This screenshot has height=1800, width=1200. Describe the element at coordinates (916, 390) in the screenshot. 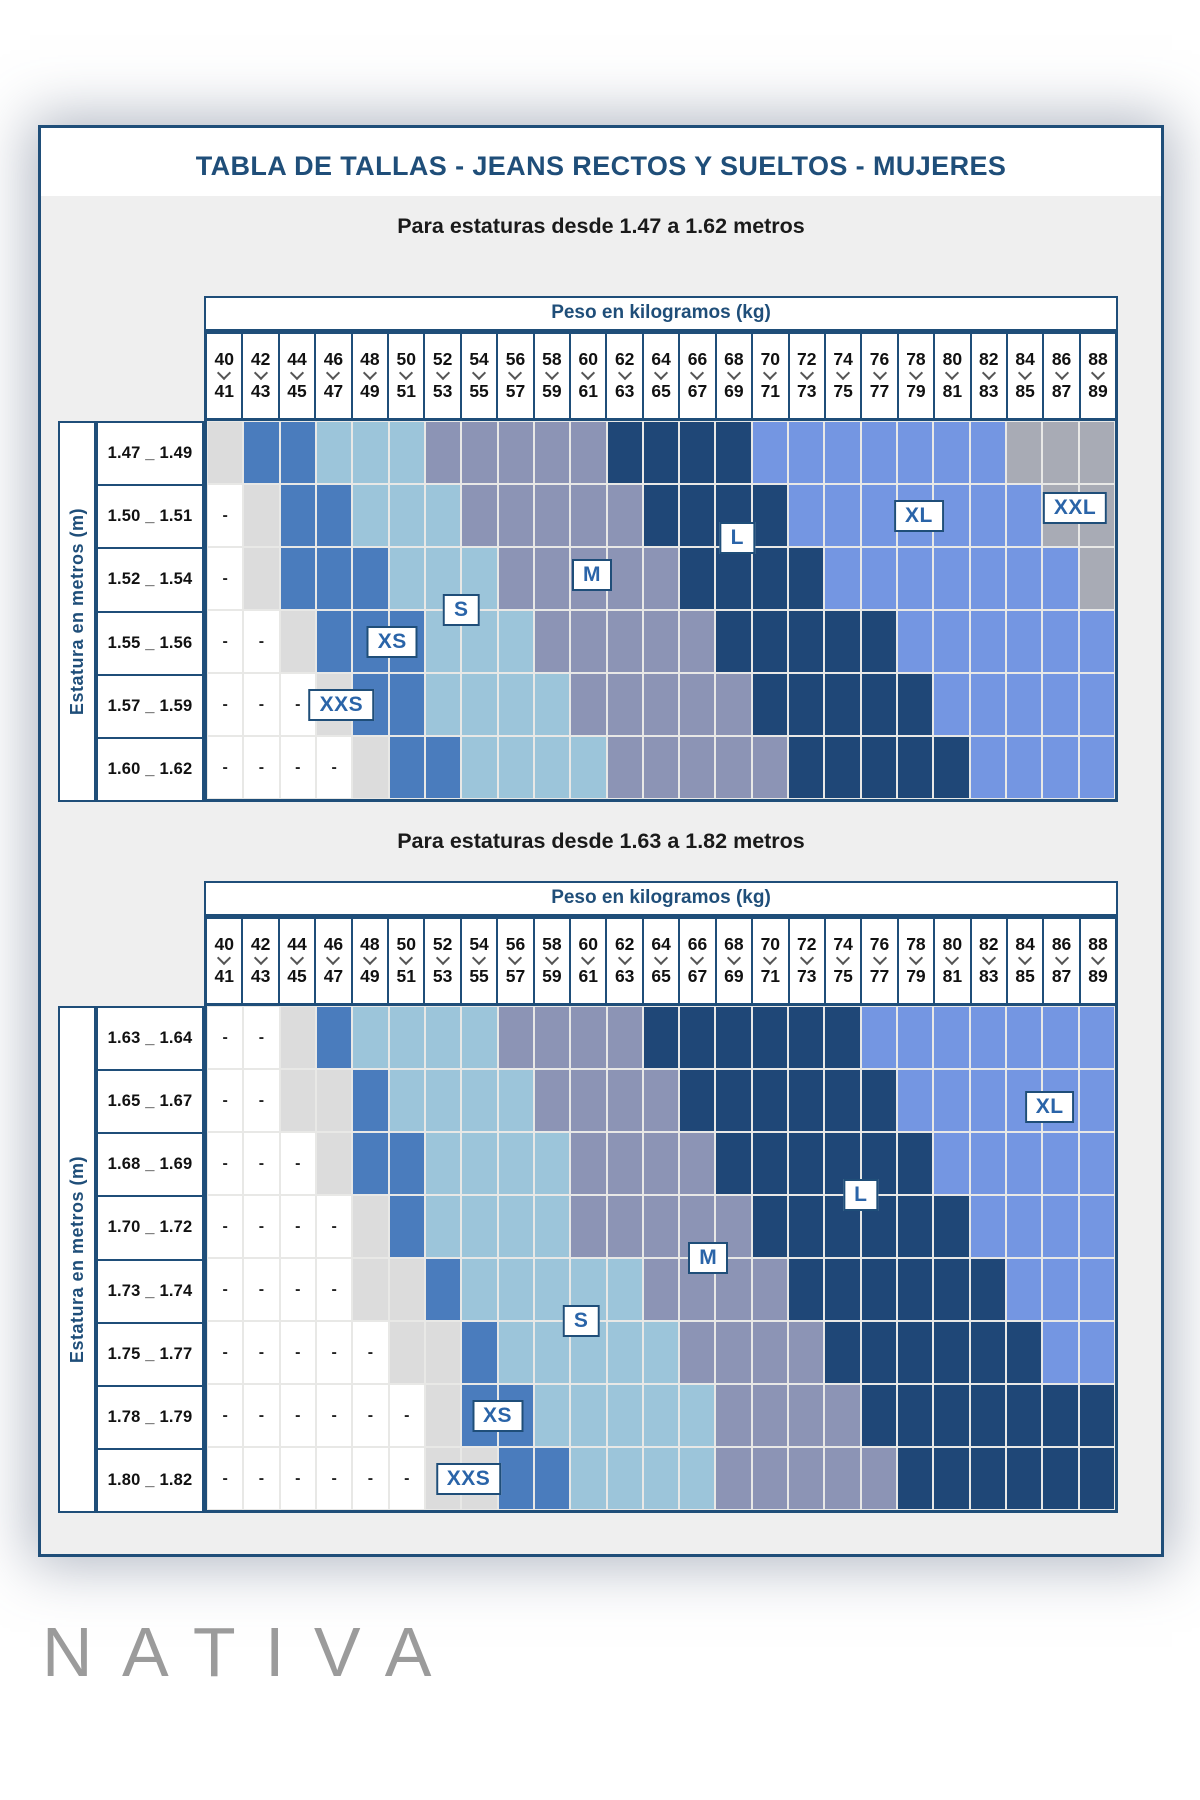

I see `weight-to-value: 79` at that location.